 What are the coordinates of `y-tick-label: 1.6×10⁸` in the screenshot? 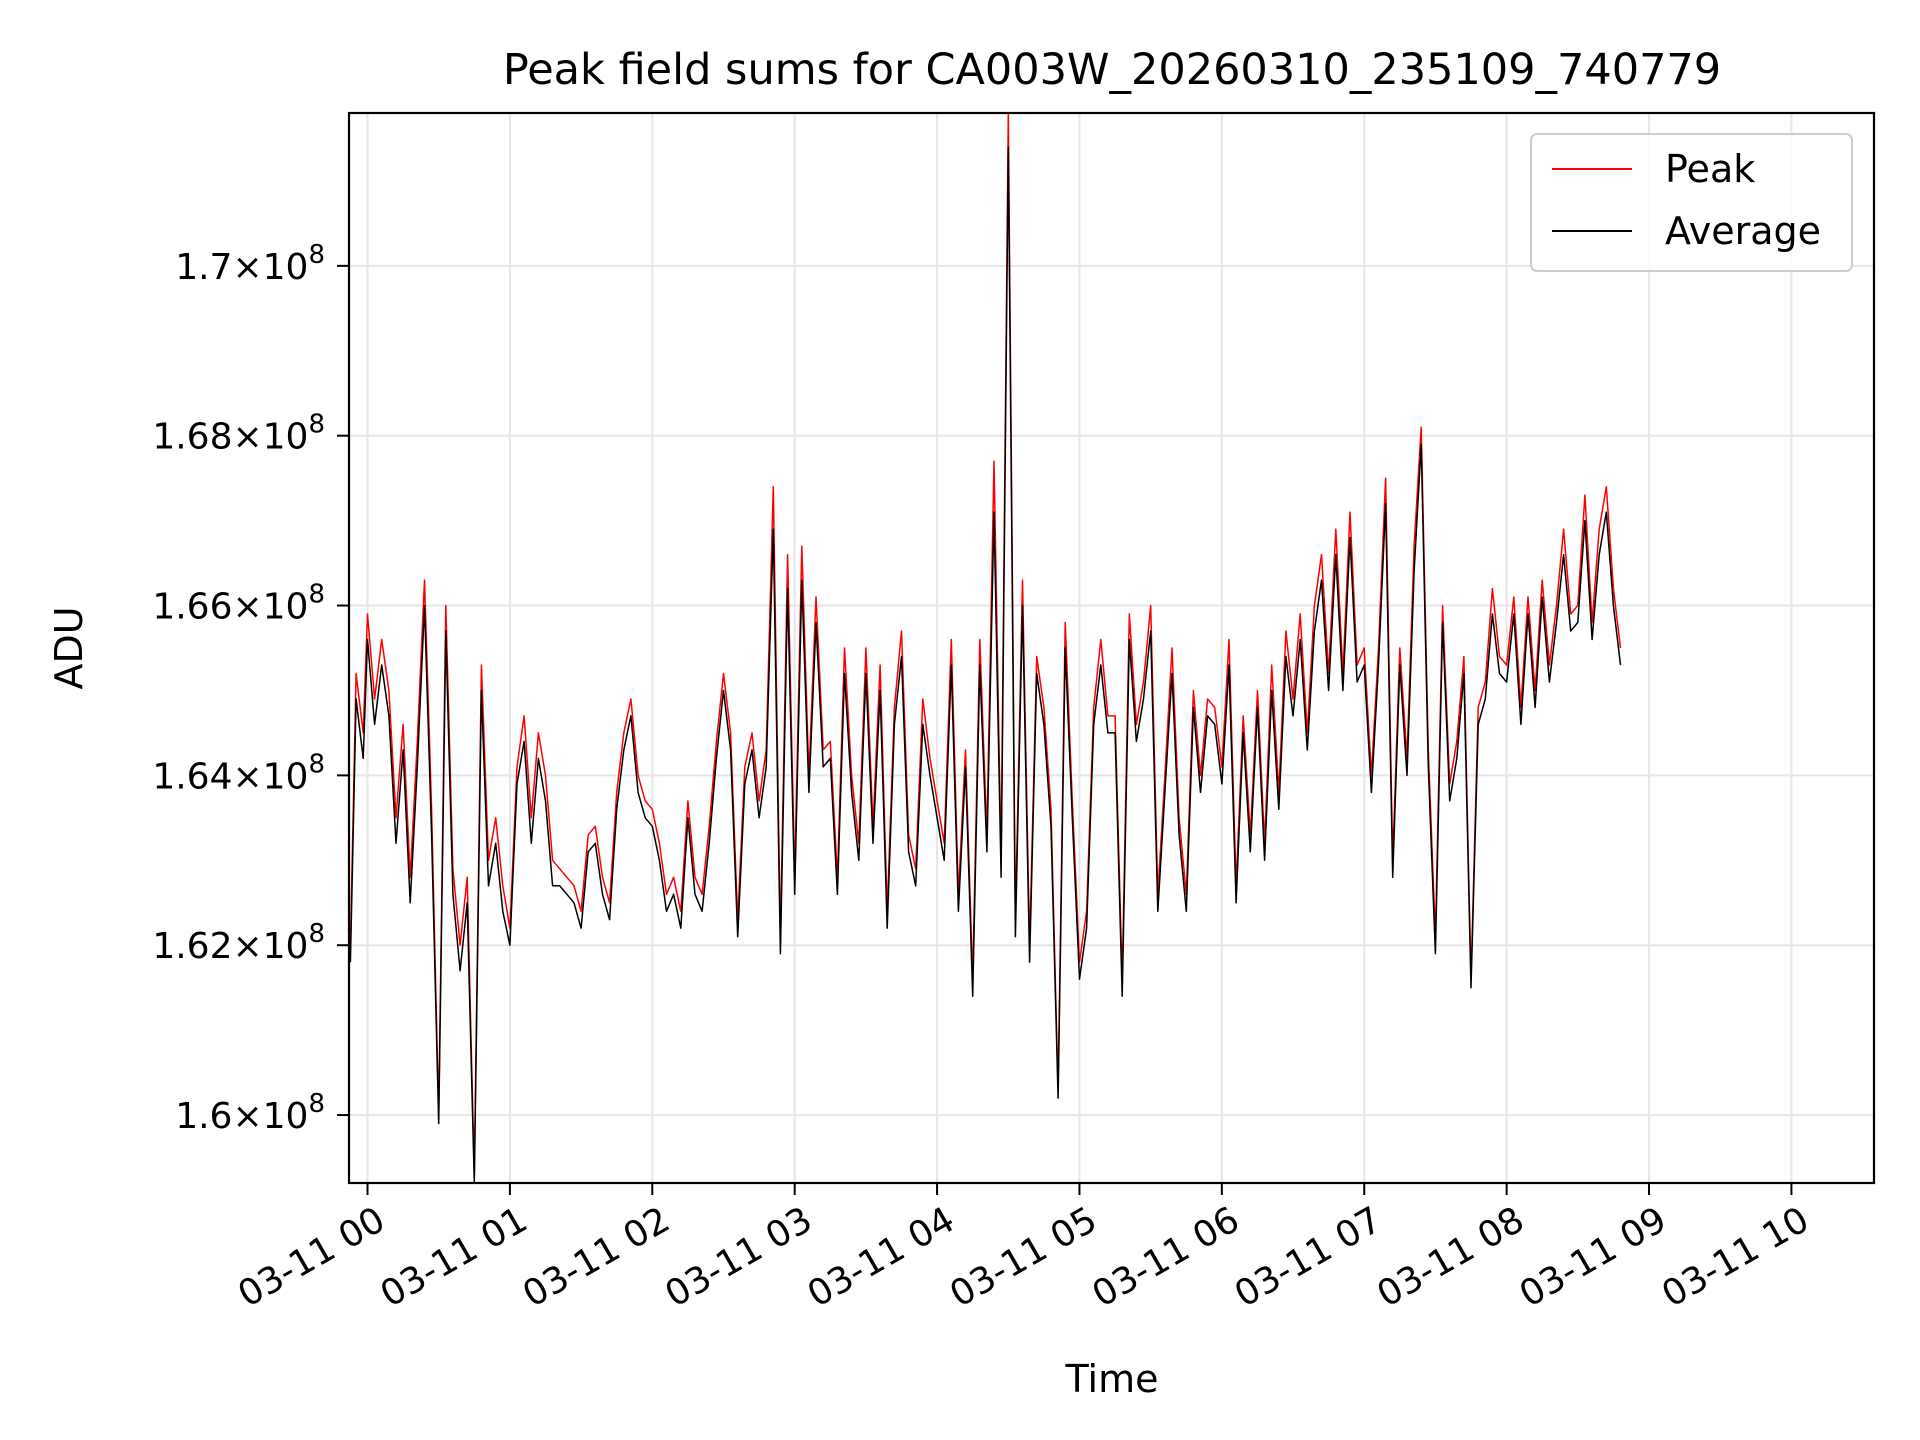 It's located at (250, 1113).